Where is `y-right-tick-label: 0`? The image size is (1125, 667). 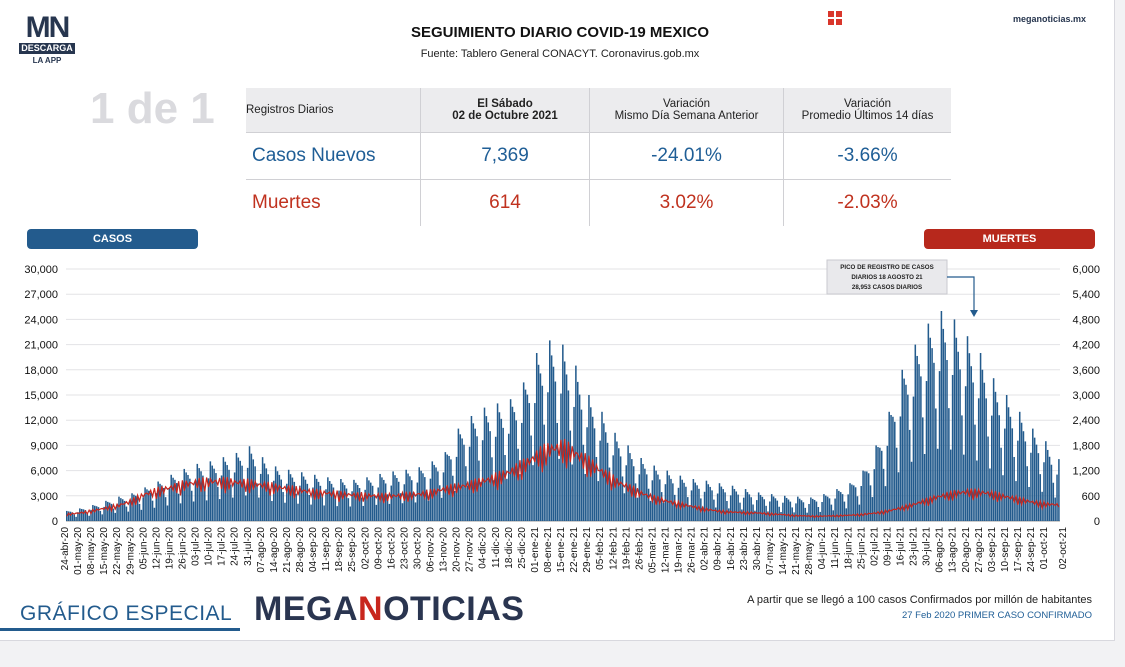
y-right-tick-label: 0 is located at coordinates (1097, 522).